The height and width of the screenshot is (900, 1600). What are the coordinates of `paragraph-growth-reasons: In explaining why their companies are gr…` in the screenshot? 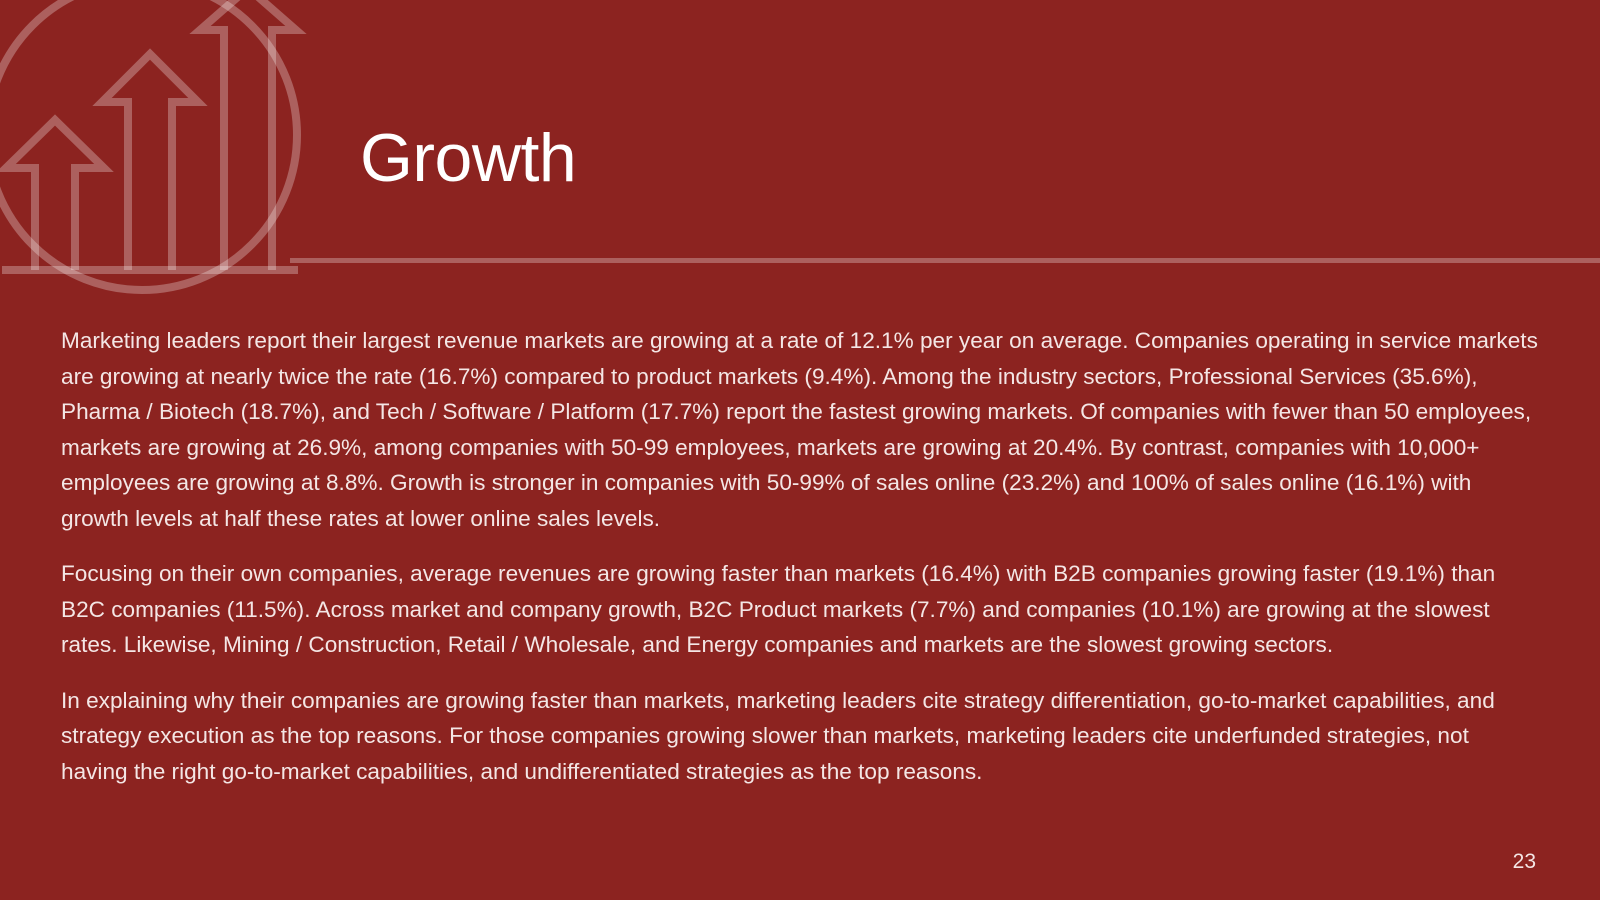 It's located at (778, 735).